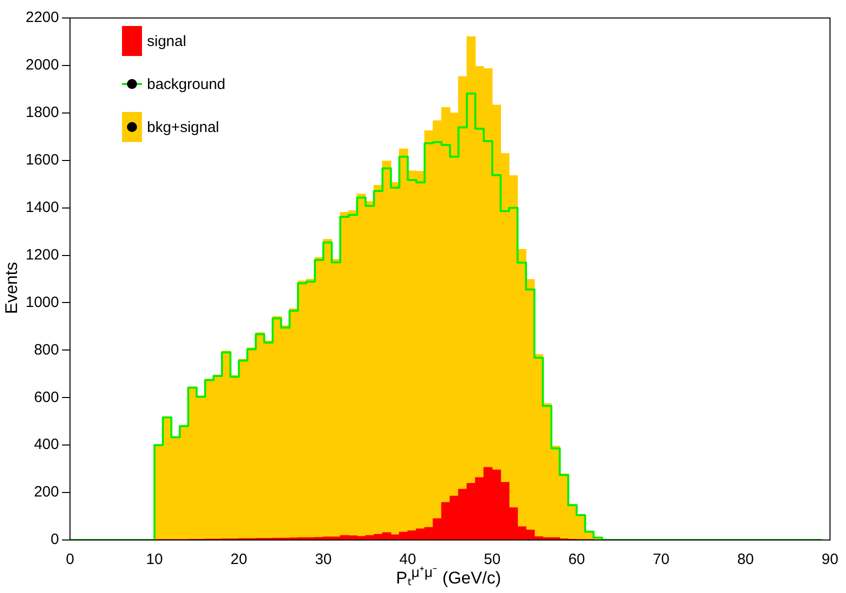 The width and height of the screenshot is (846, 593). Describe the element at coordinates (70, 559) in the screenshot. I see `x-tick-label: 0` at that location.